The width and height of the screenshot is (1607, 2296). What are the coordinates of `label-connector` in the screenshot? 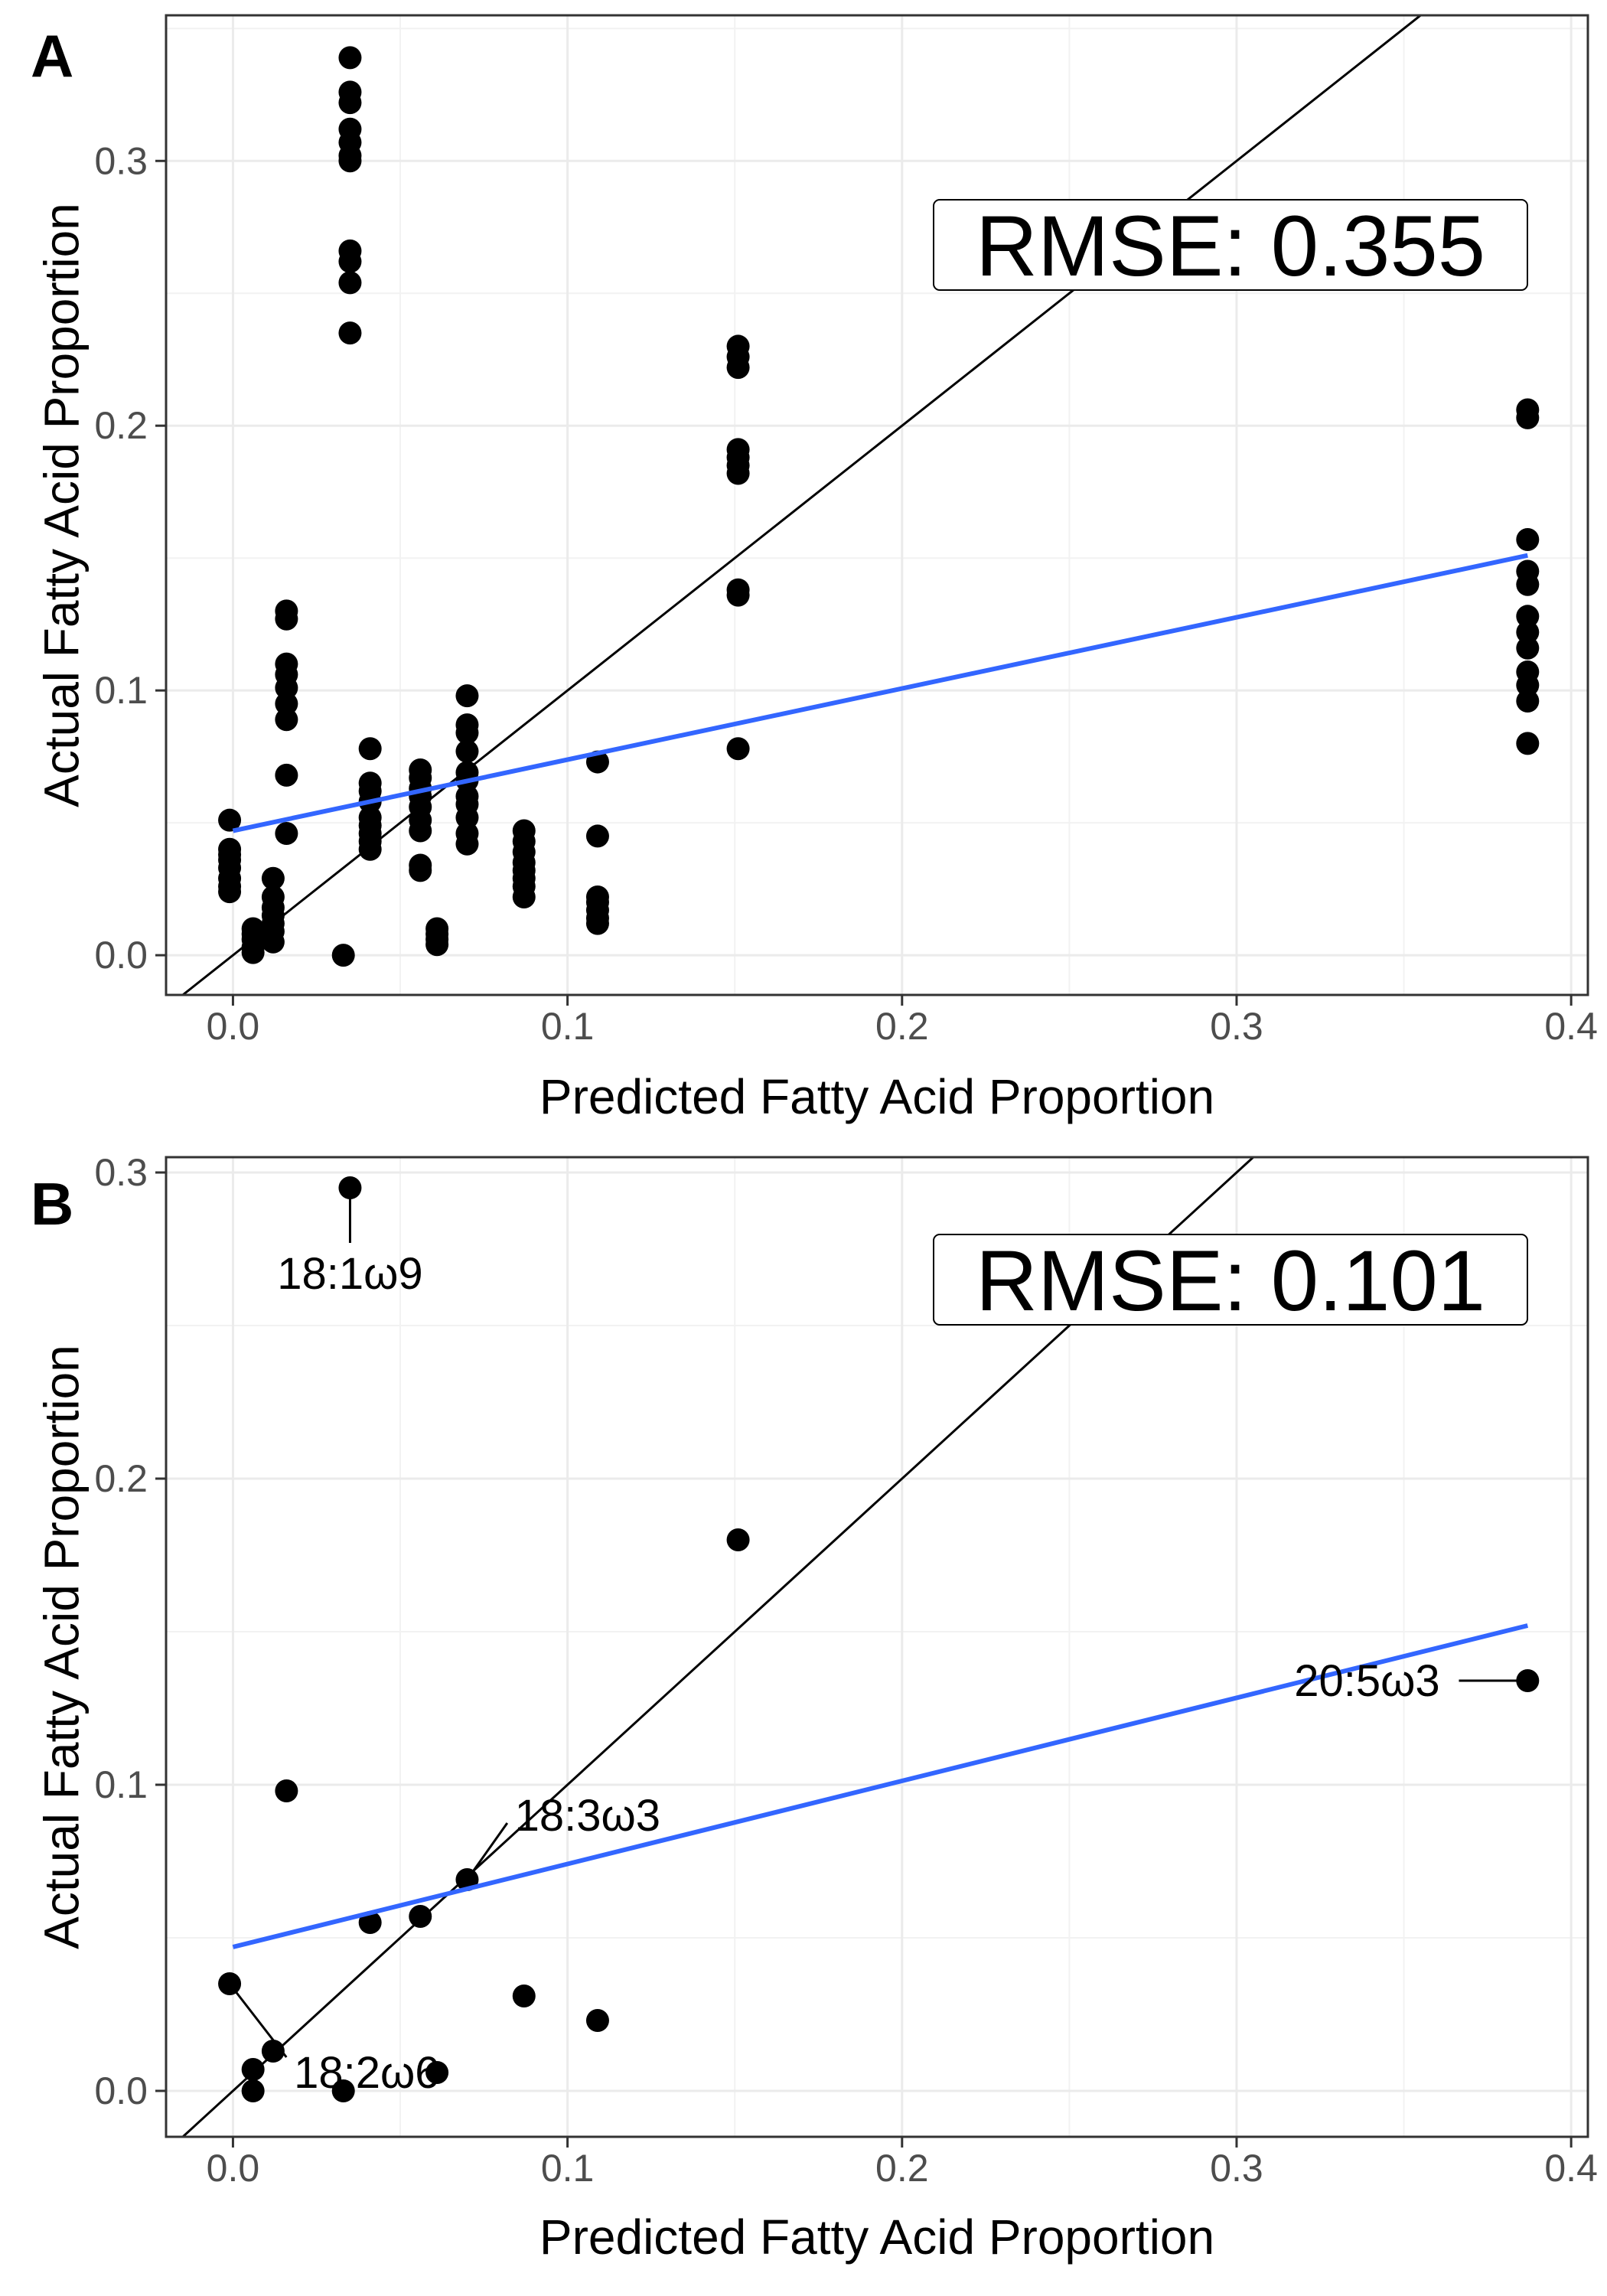 It's located at (488, 1851).